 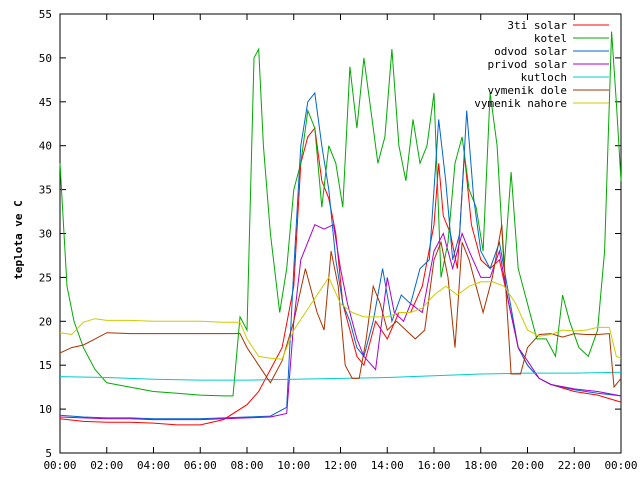 I want to click on y-tick-label: 25, so click(x=45, y=277).